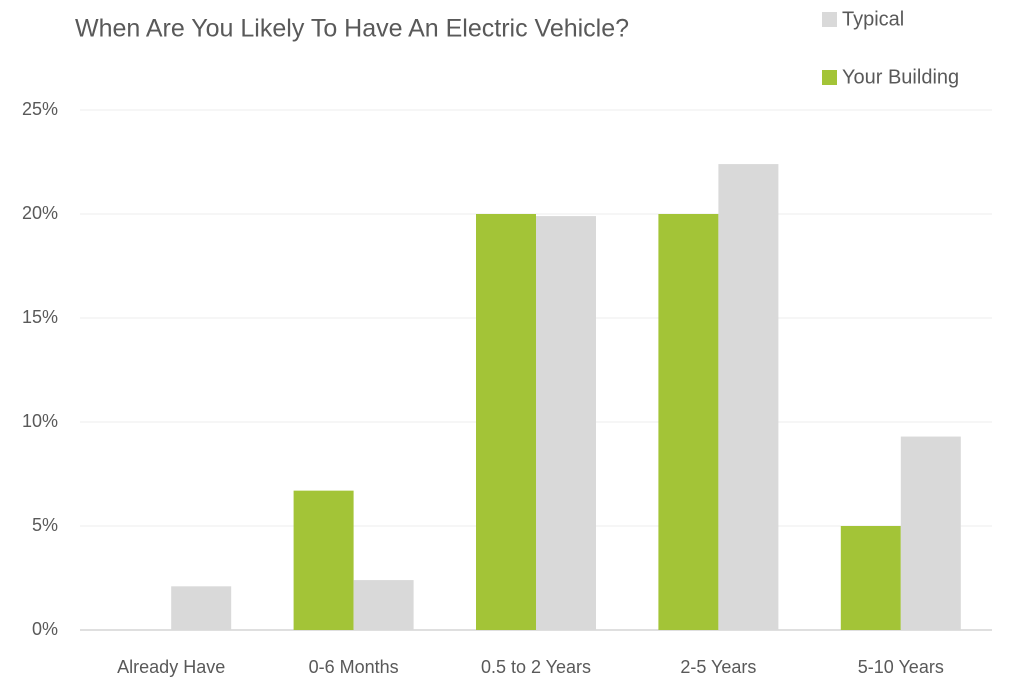  I want to click on legend-label: Typical, so click(873, 19).